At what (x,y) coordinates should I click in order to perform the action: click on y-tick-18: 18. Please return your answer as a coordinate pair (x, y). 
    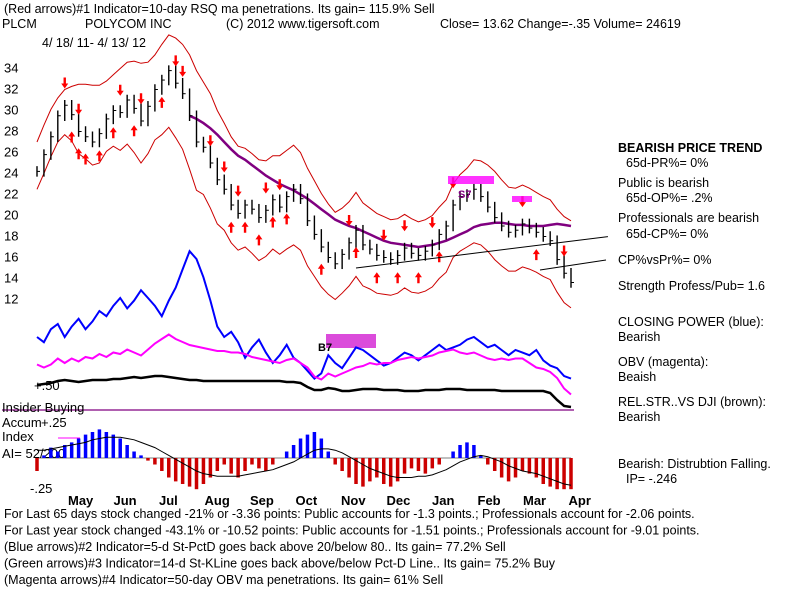
    Looking at the image, I should click on (11, 236).